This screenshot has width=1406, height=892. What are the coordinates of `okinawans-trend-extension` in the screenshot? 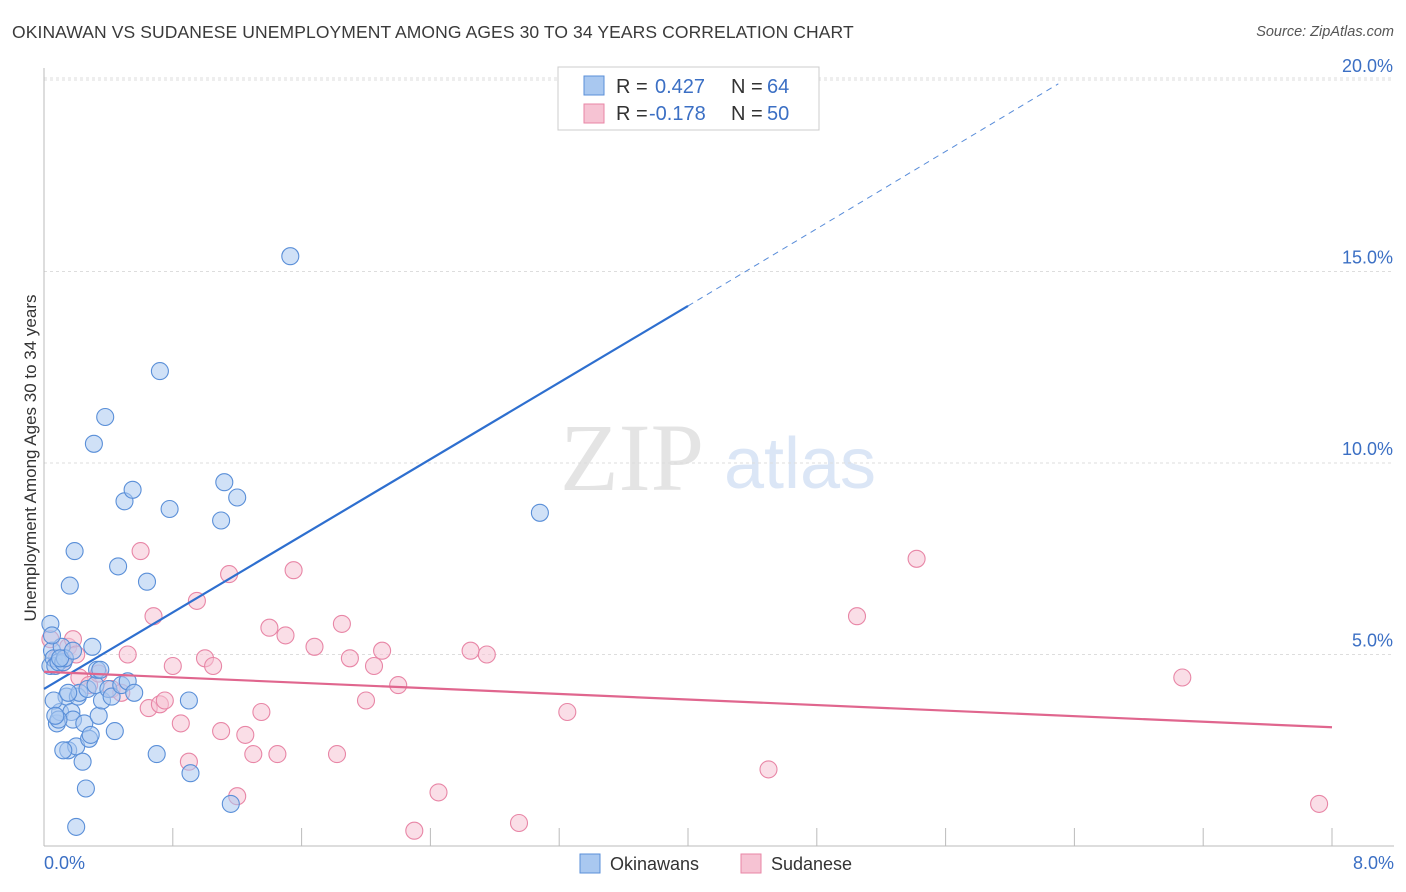 It's located at (873, 195).